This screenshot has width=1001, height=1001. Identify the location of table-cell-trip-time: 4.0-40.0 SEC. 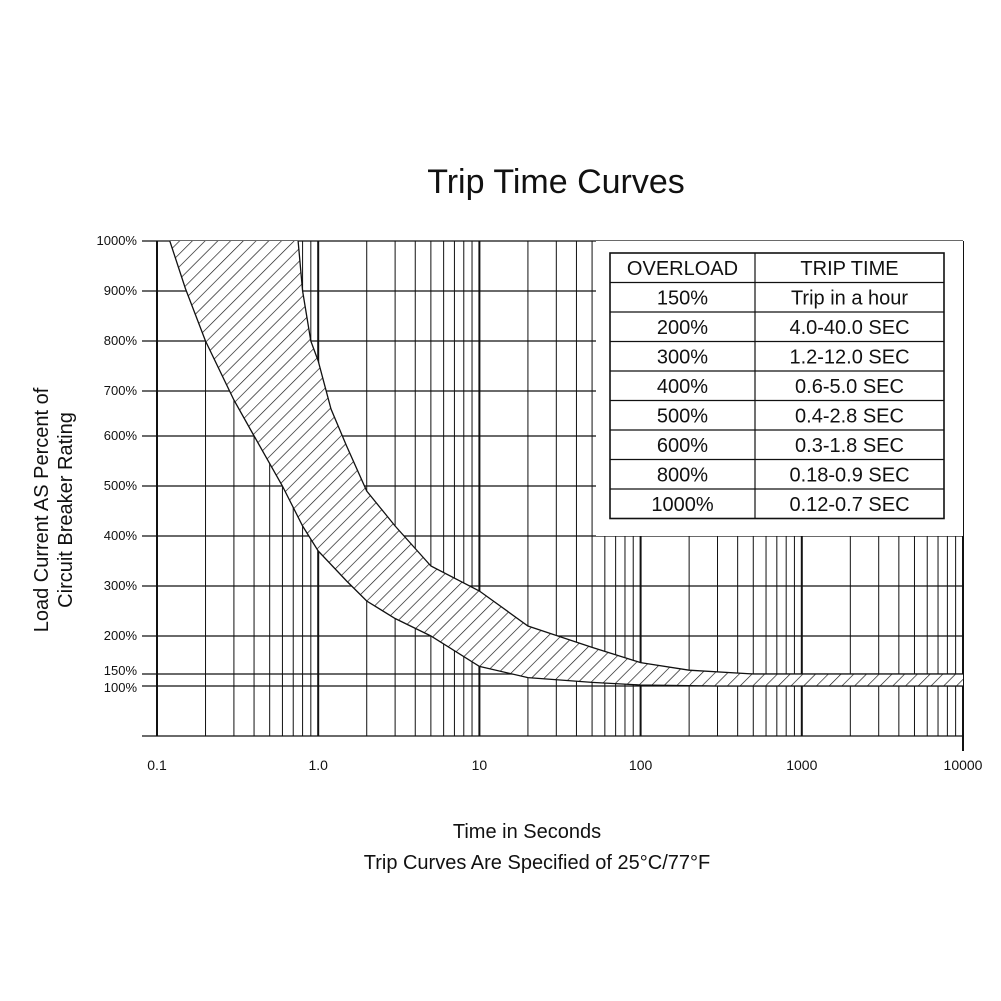
(849, 328).